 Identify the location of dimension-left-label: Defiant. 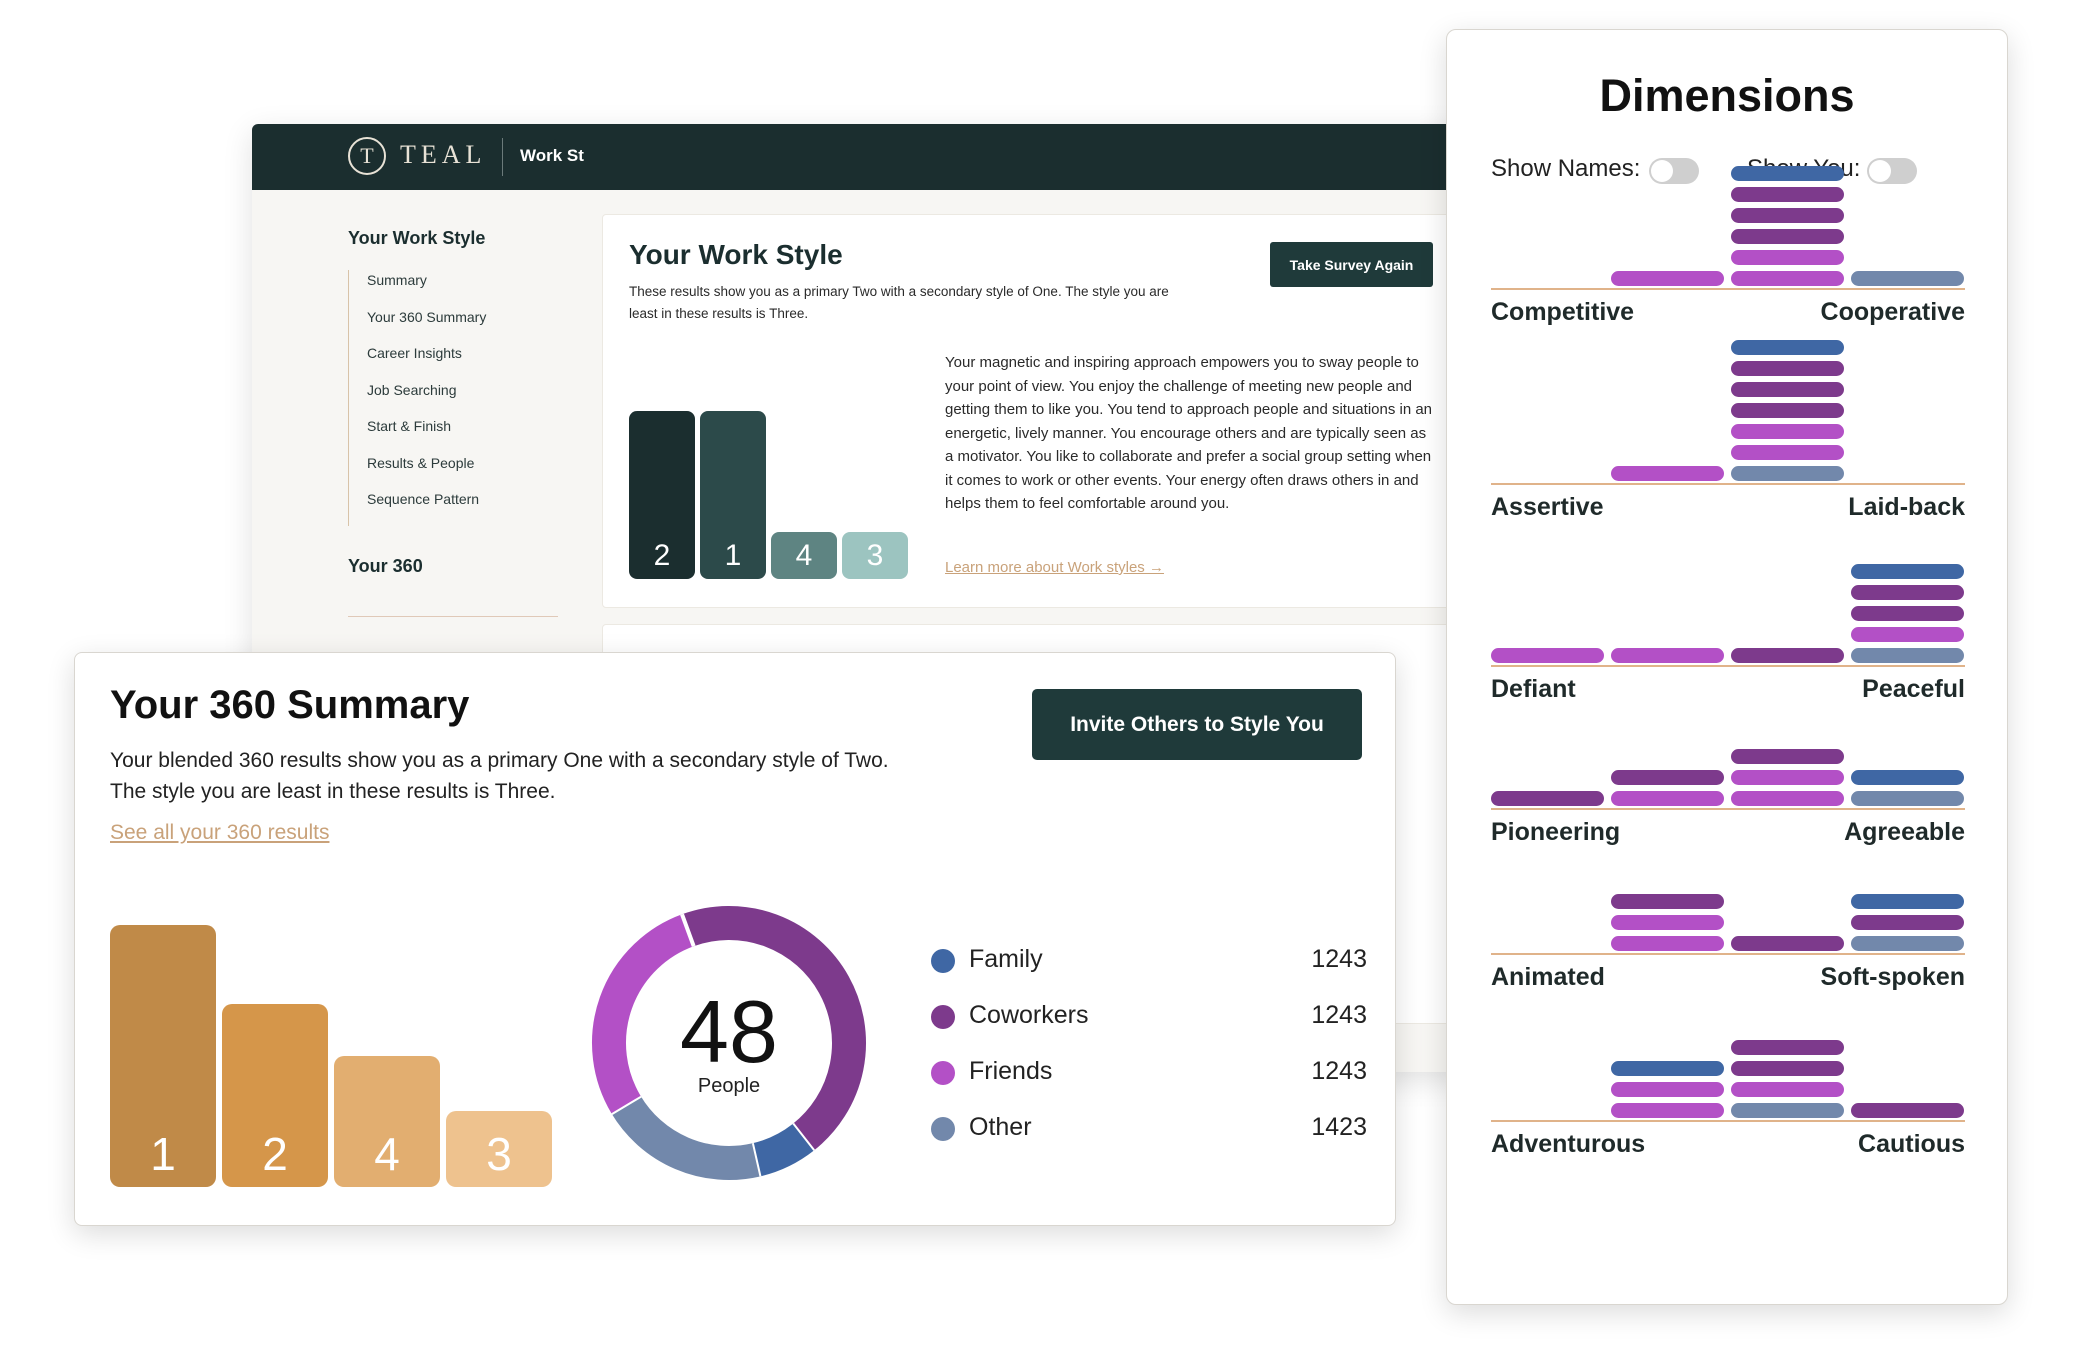
(1533, 689).